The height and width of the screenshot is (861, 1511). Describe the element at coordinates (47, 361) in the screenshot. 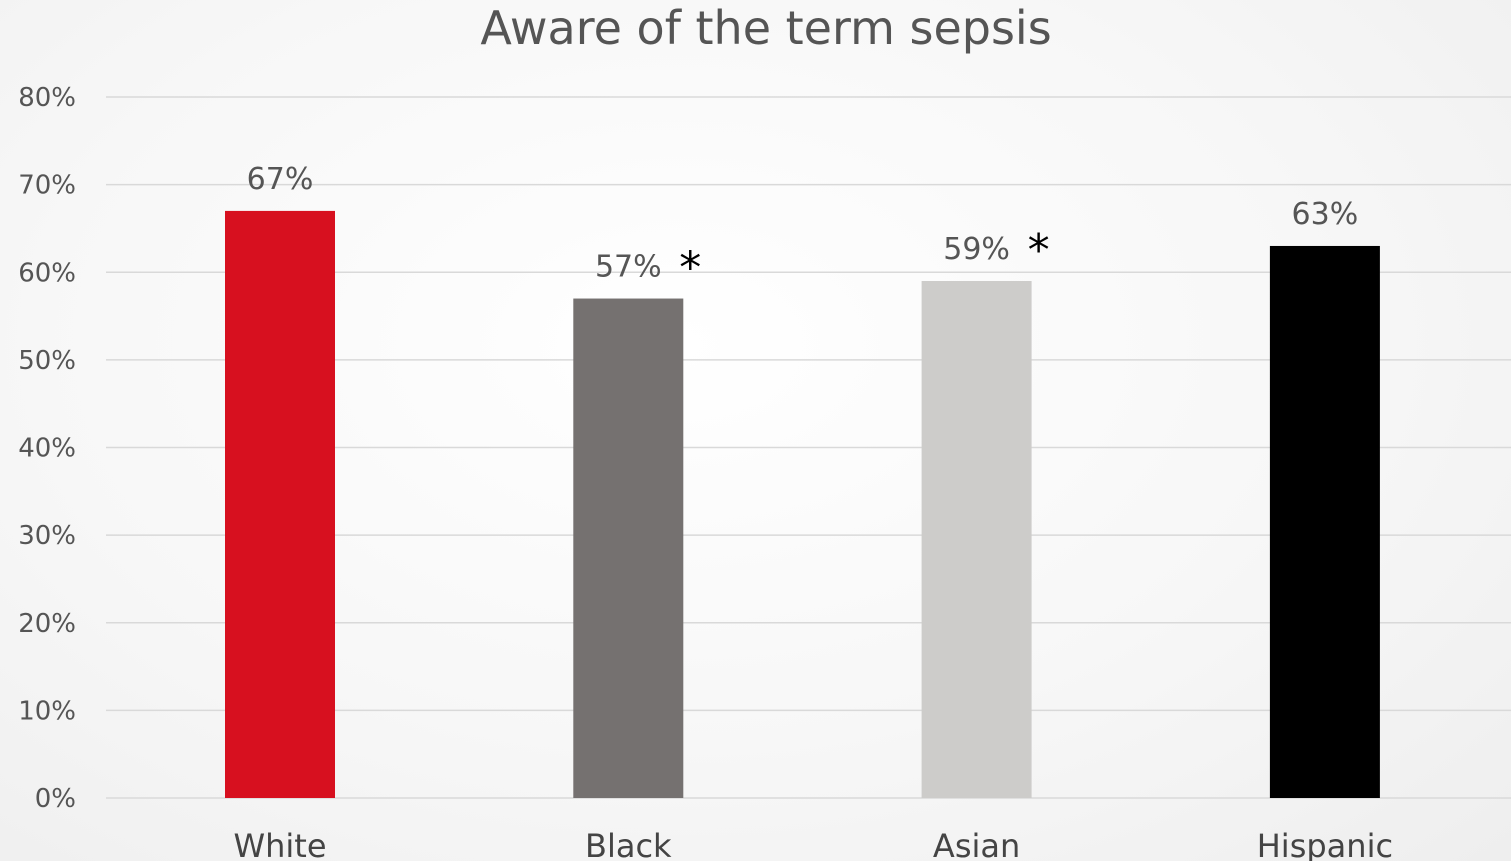

I see `y-tick-label: 50%` at that location.